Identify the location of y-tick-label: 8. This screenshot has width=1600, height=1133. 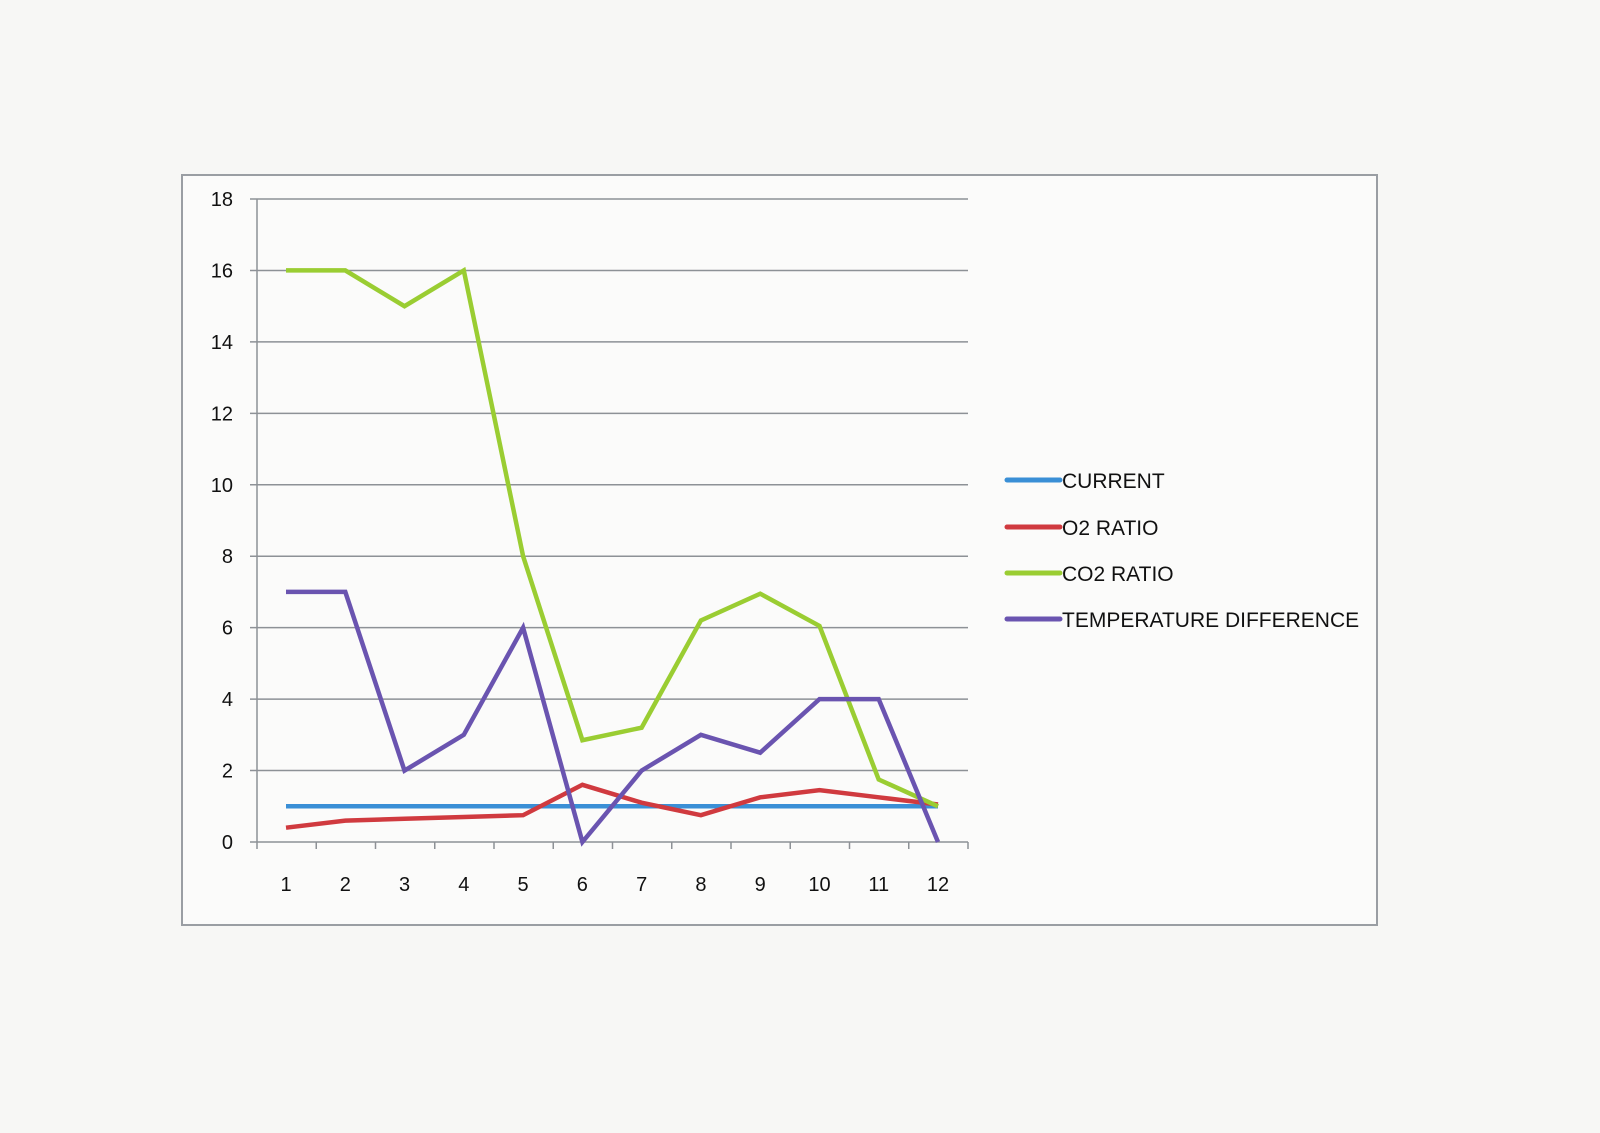
(227, 557).